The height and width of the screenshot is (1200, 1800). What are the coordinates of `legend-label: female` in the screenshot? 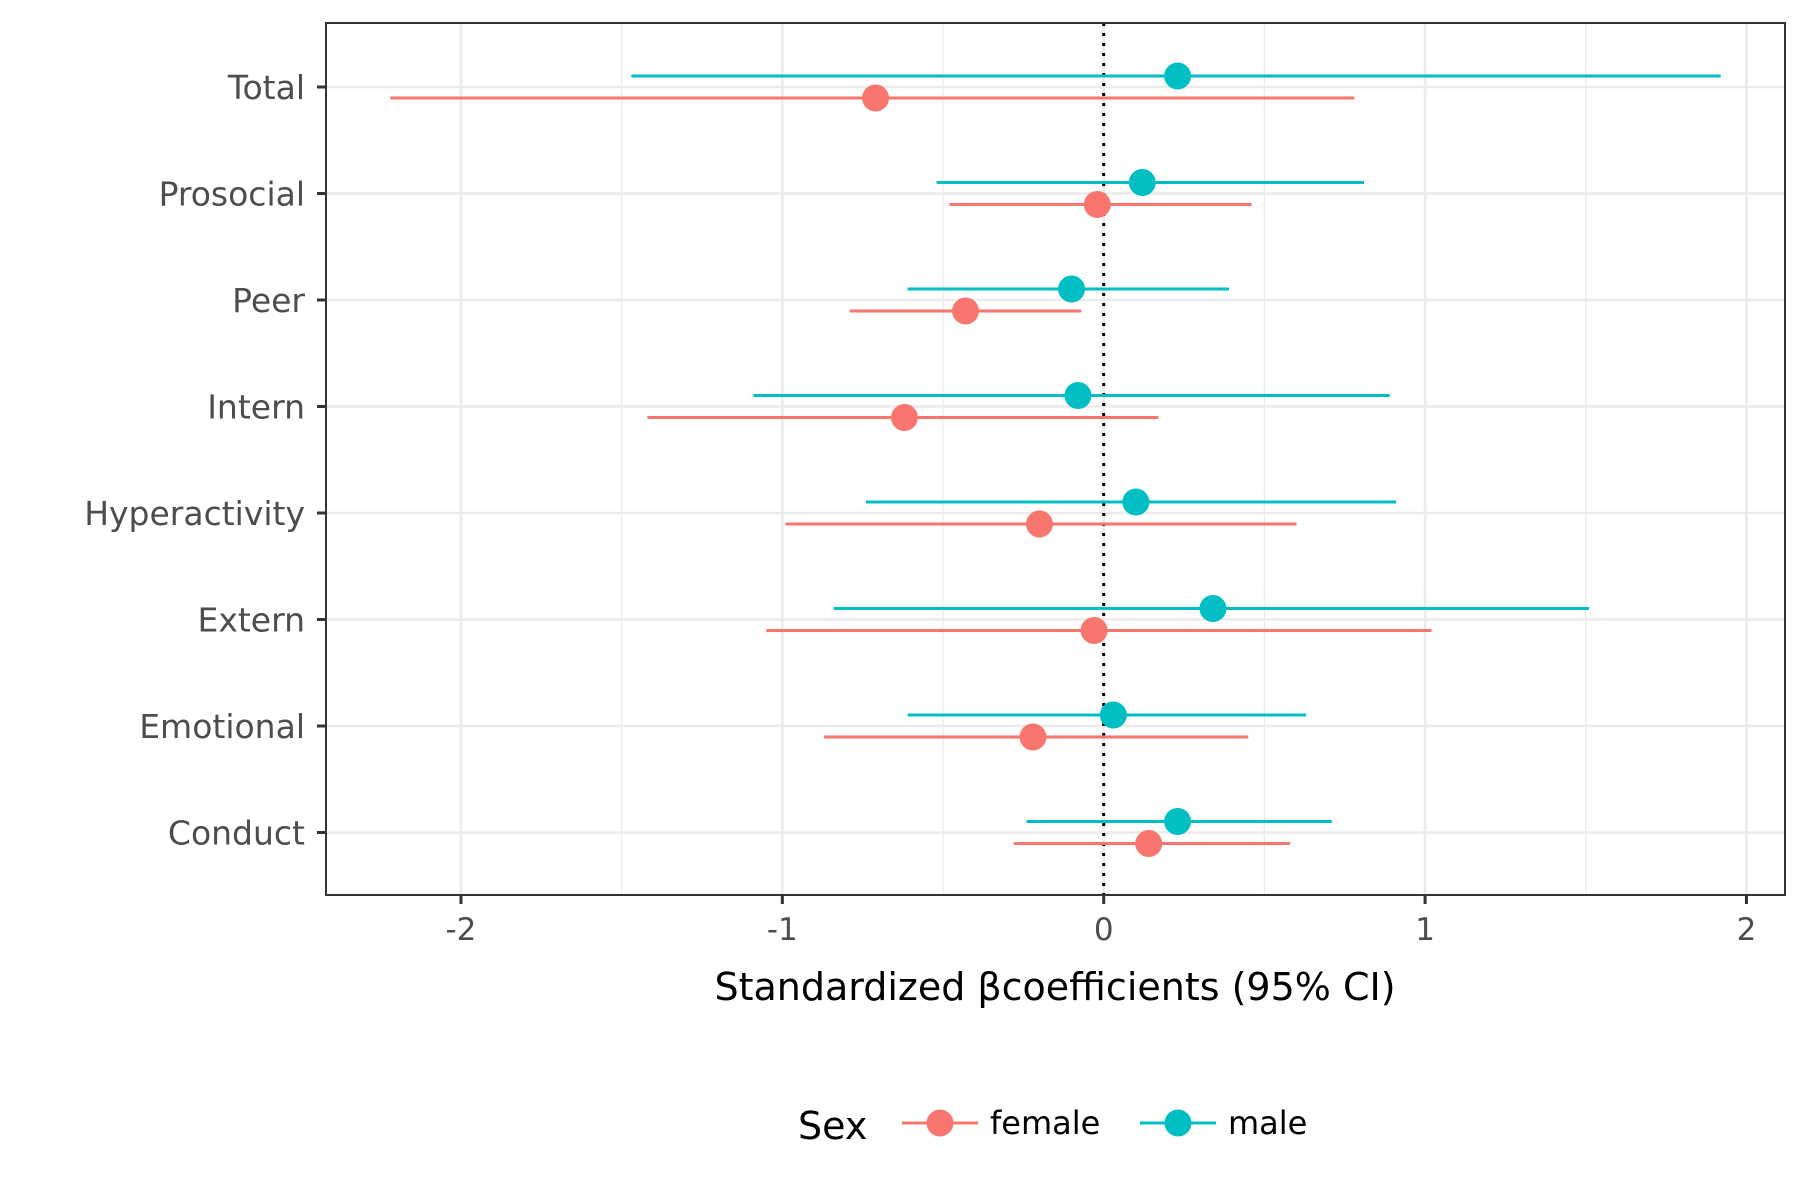 It's located at (1045, 1123).